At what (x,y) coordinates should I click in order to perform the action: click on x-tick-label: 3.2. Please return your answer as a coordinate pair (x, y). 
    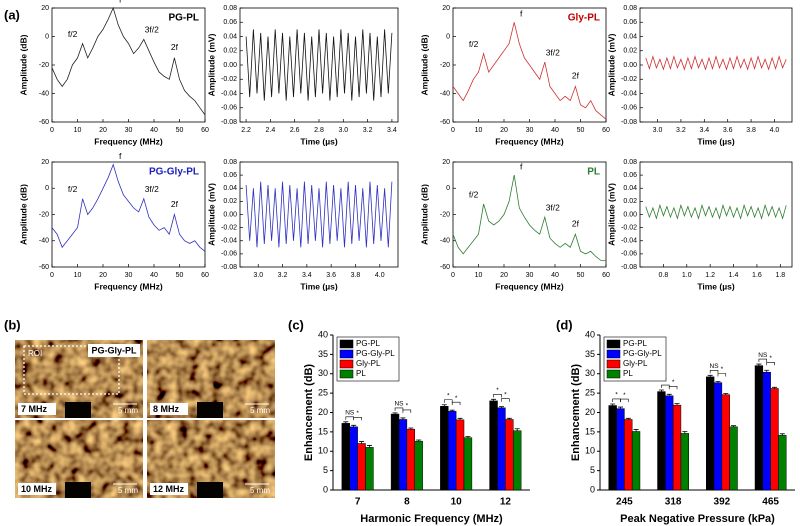
    Looking at the image, I should click on (368, 130).